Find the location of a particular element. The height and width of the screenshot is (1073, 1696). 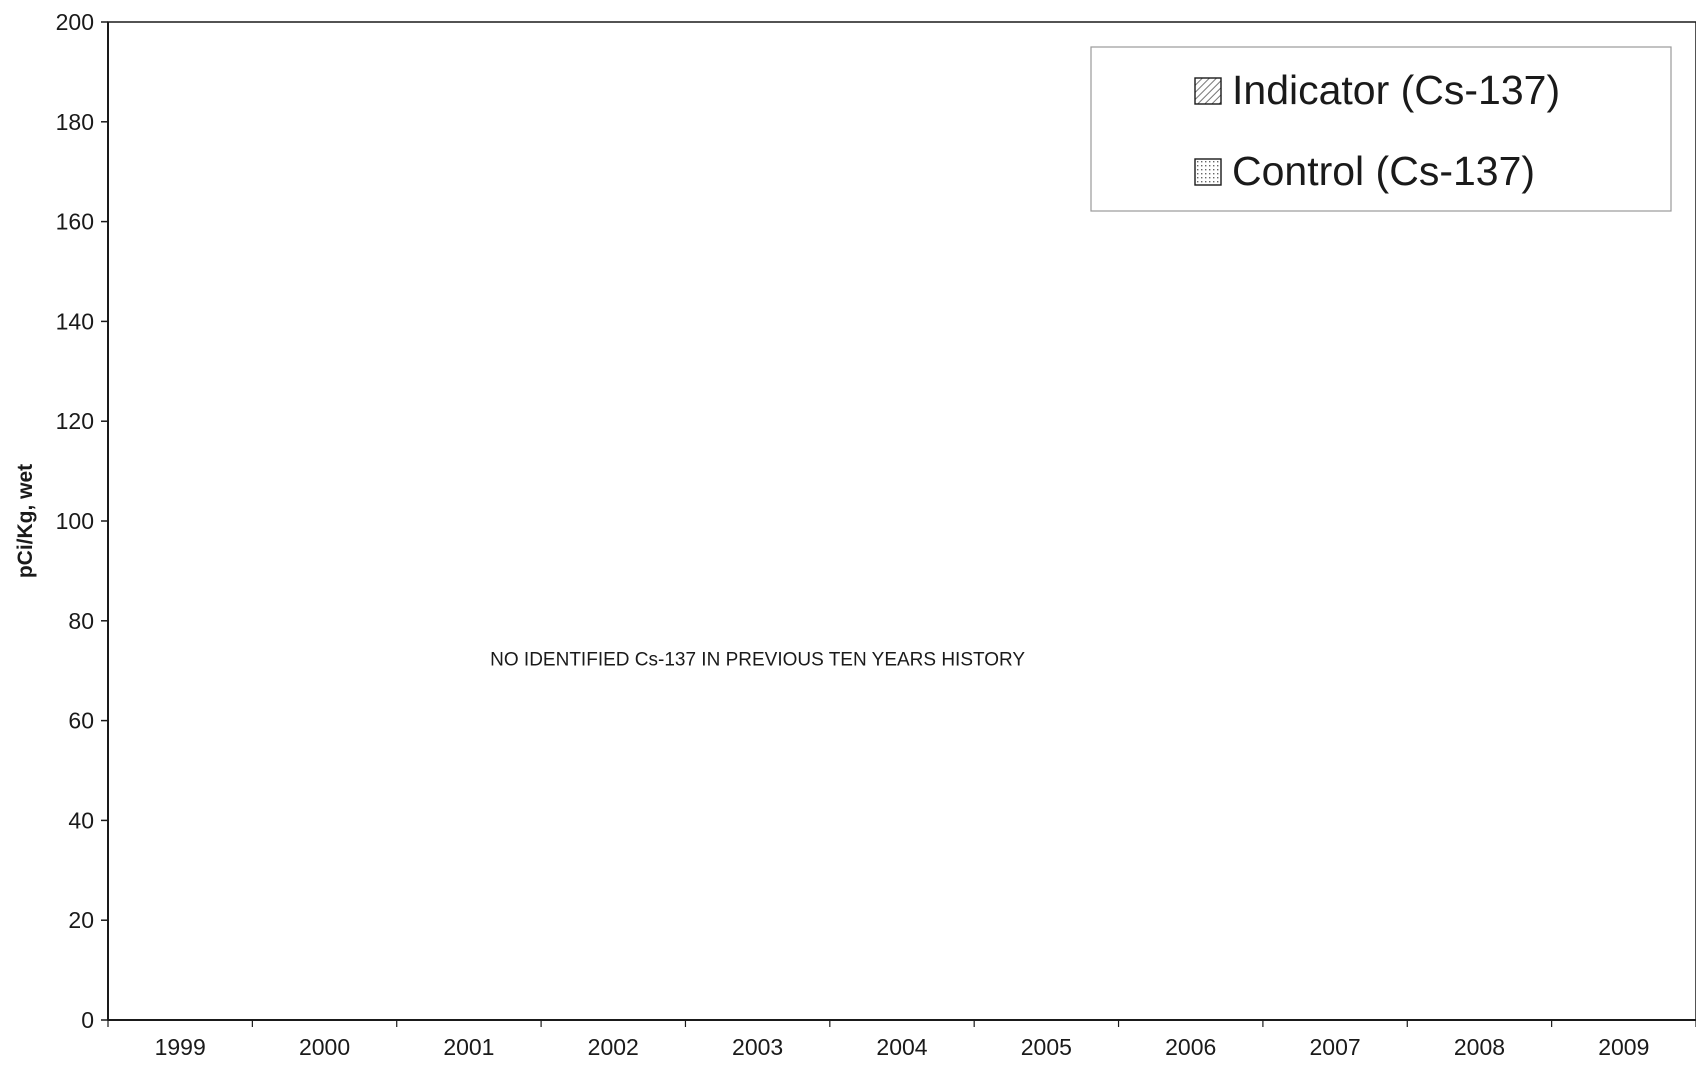

x-tick-label: 2004 is located at coordinates (901, 1047).